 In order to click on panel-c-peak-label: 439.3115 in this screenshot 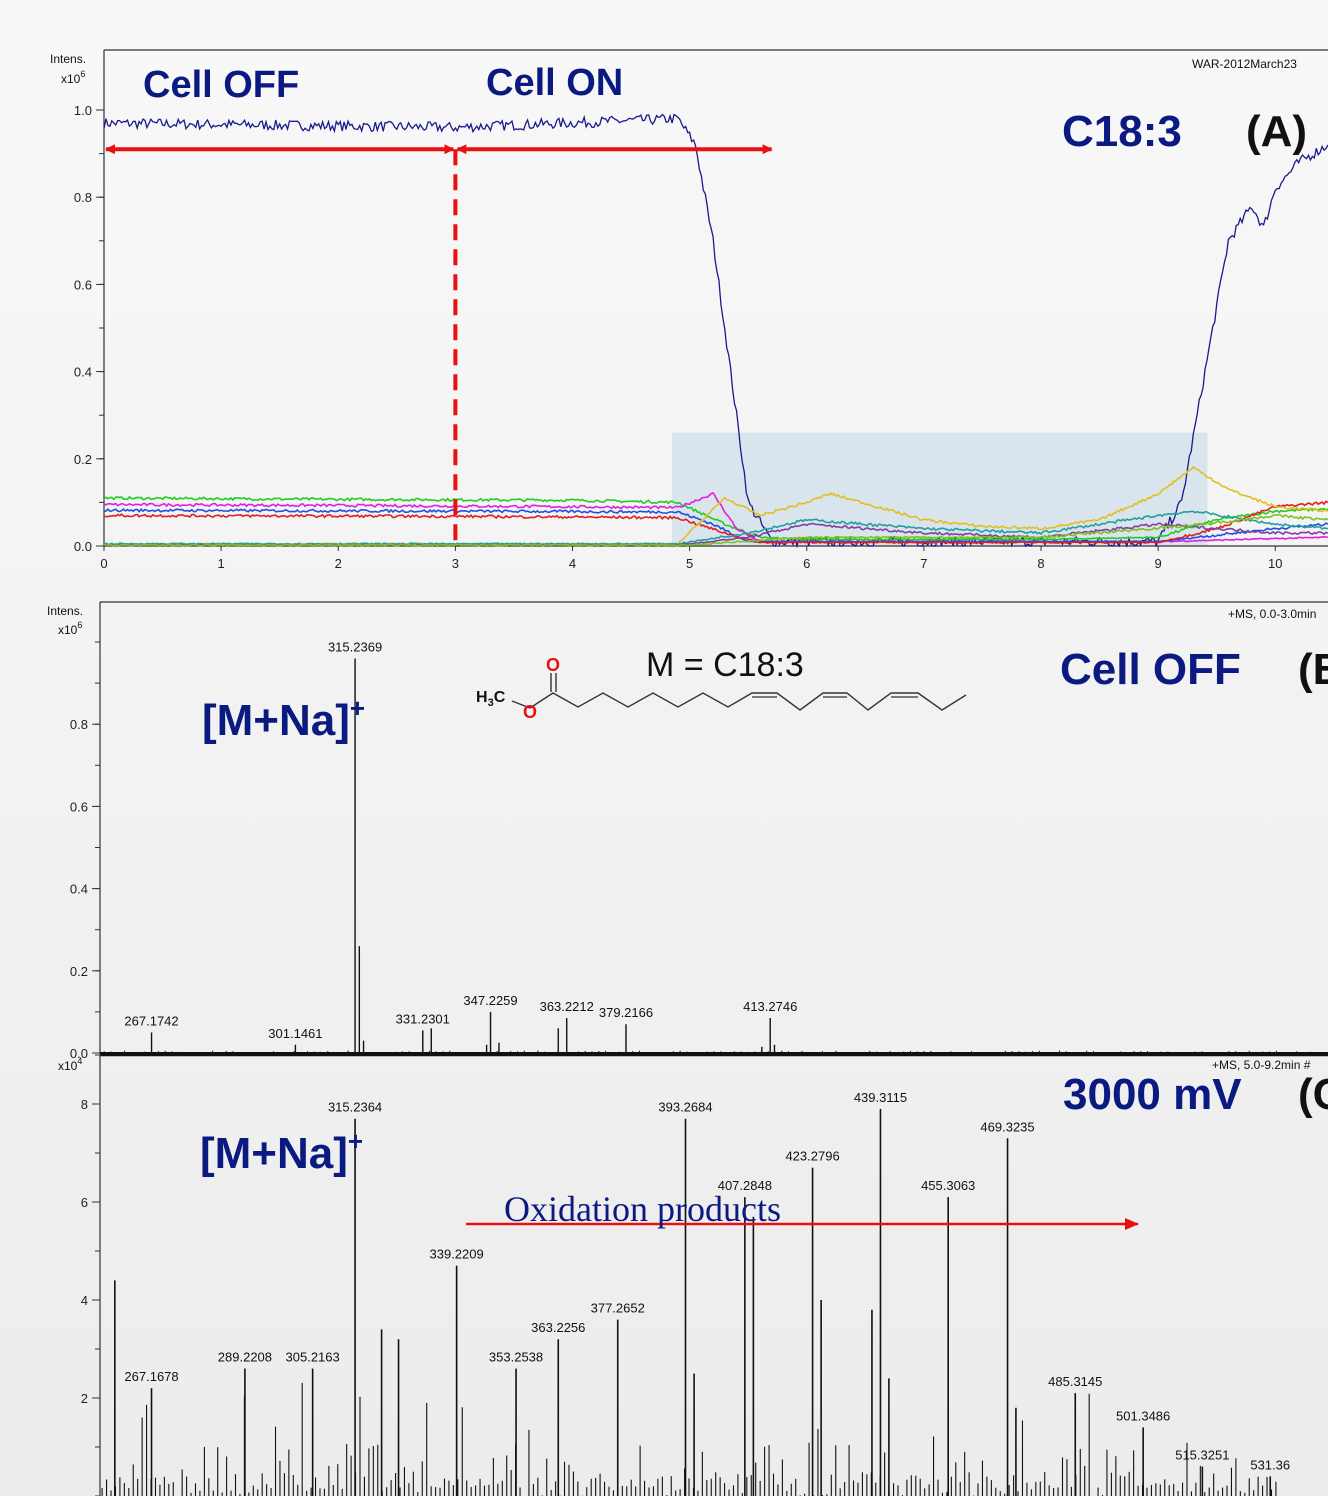, I will do `click(880, 1097)`.